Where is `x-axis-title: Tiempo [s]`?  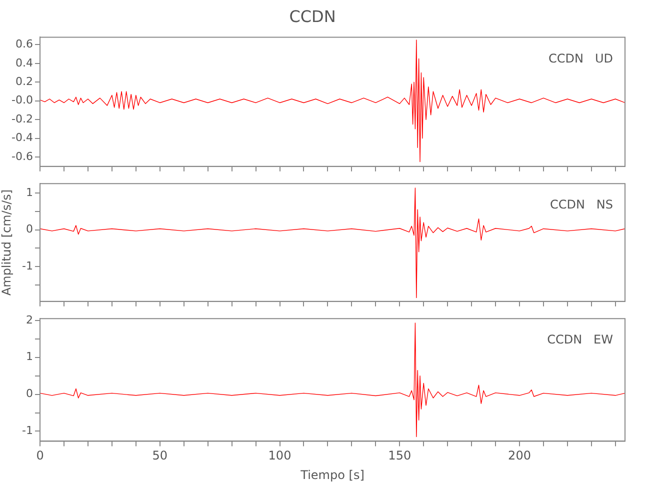
x-axis-title: Tiempo [s] is located at coordinates (332, 475).